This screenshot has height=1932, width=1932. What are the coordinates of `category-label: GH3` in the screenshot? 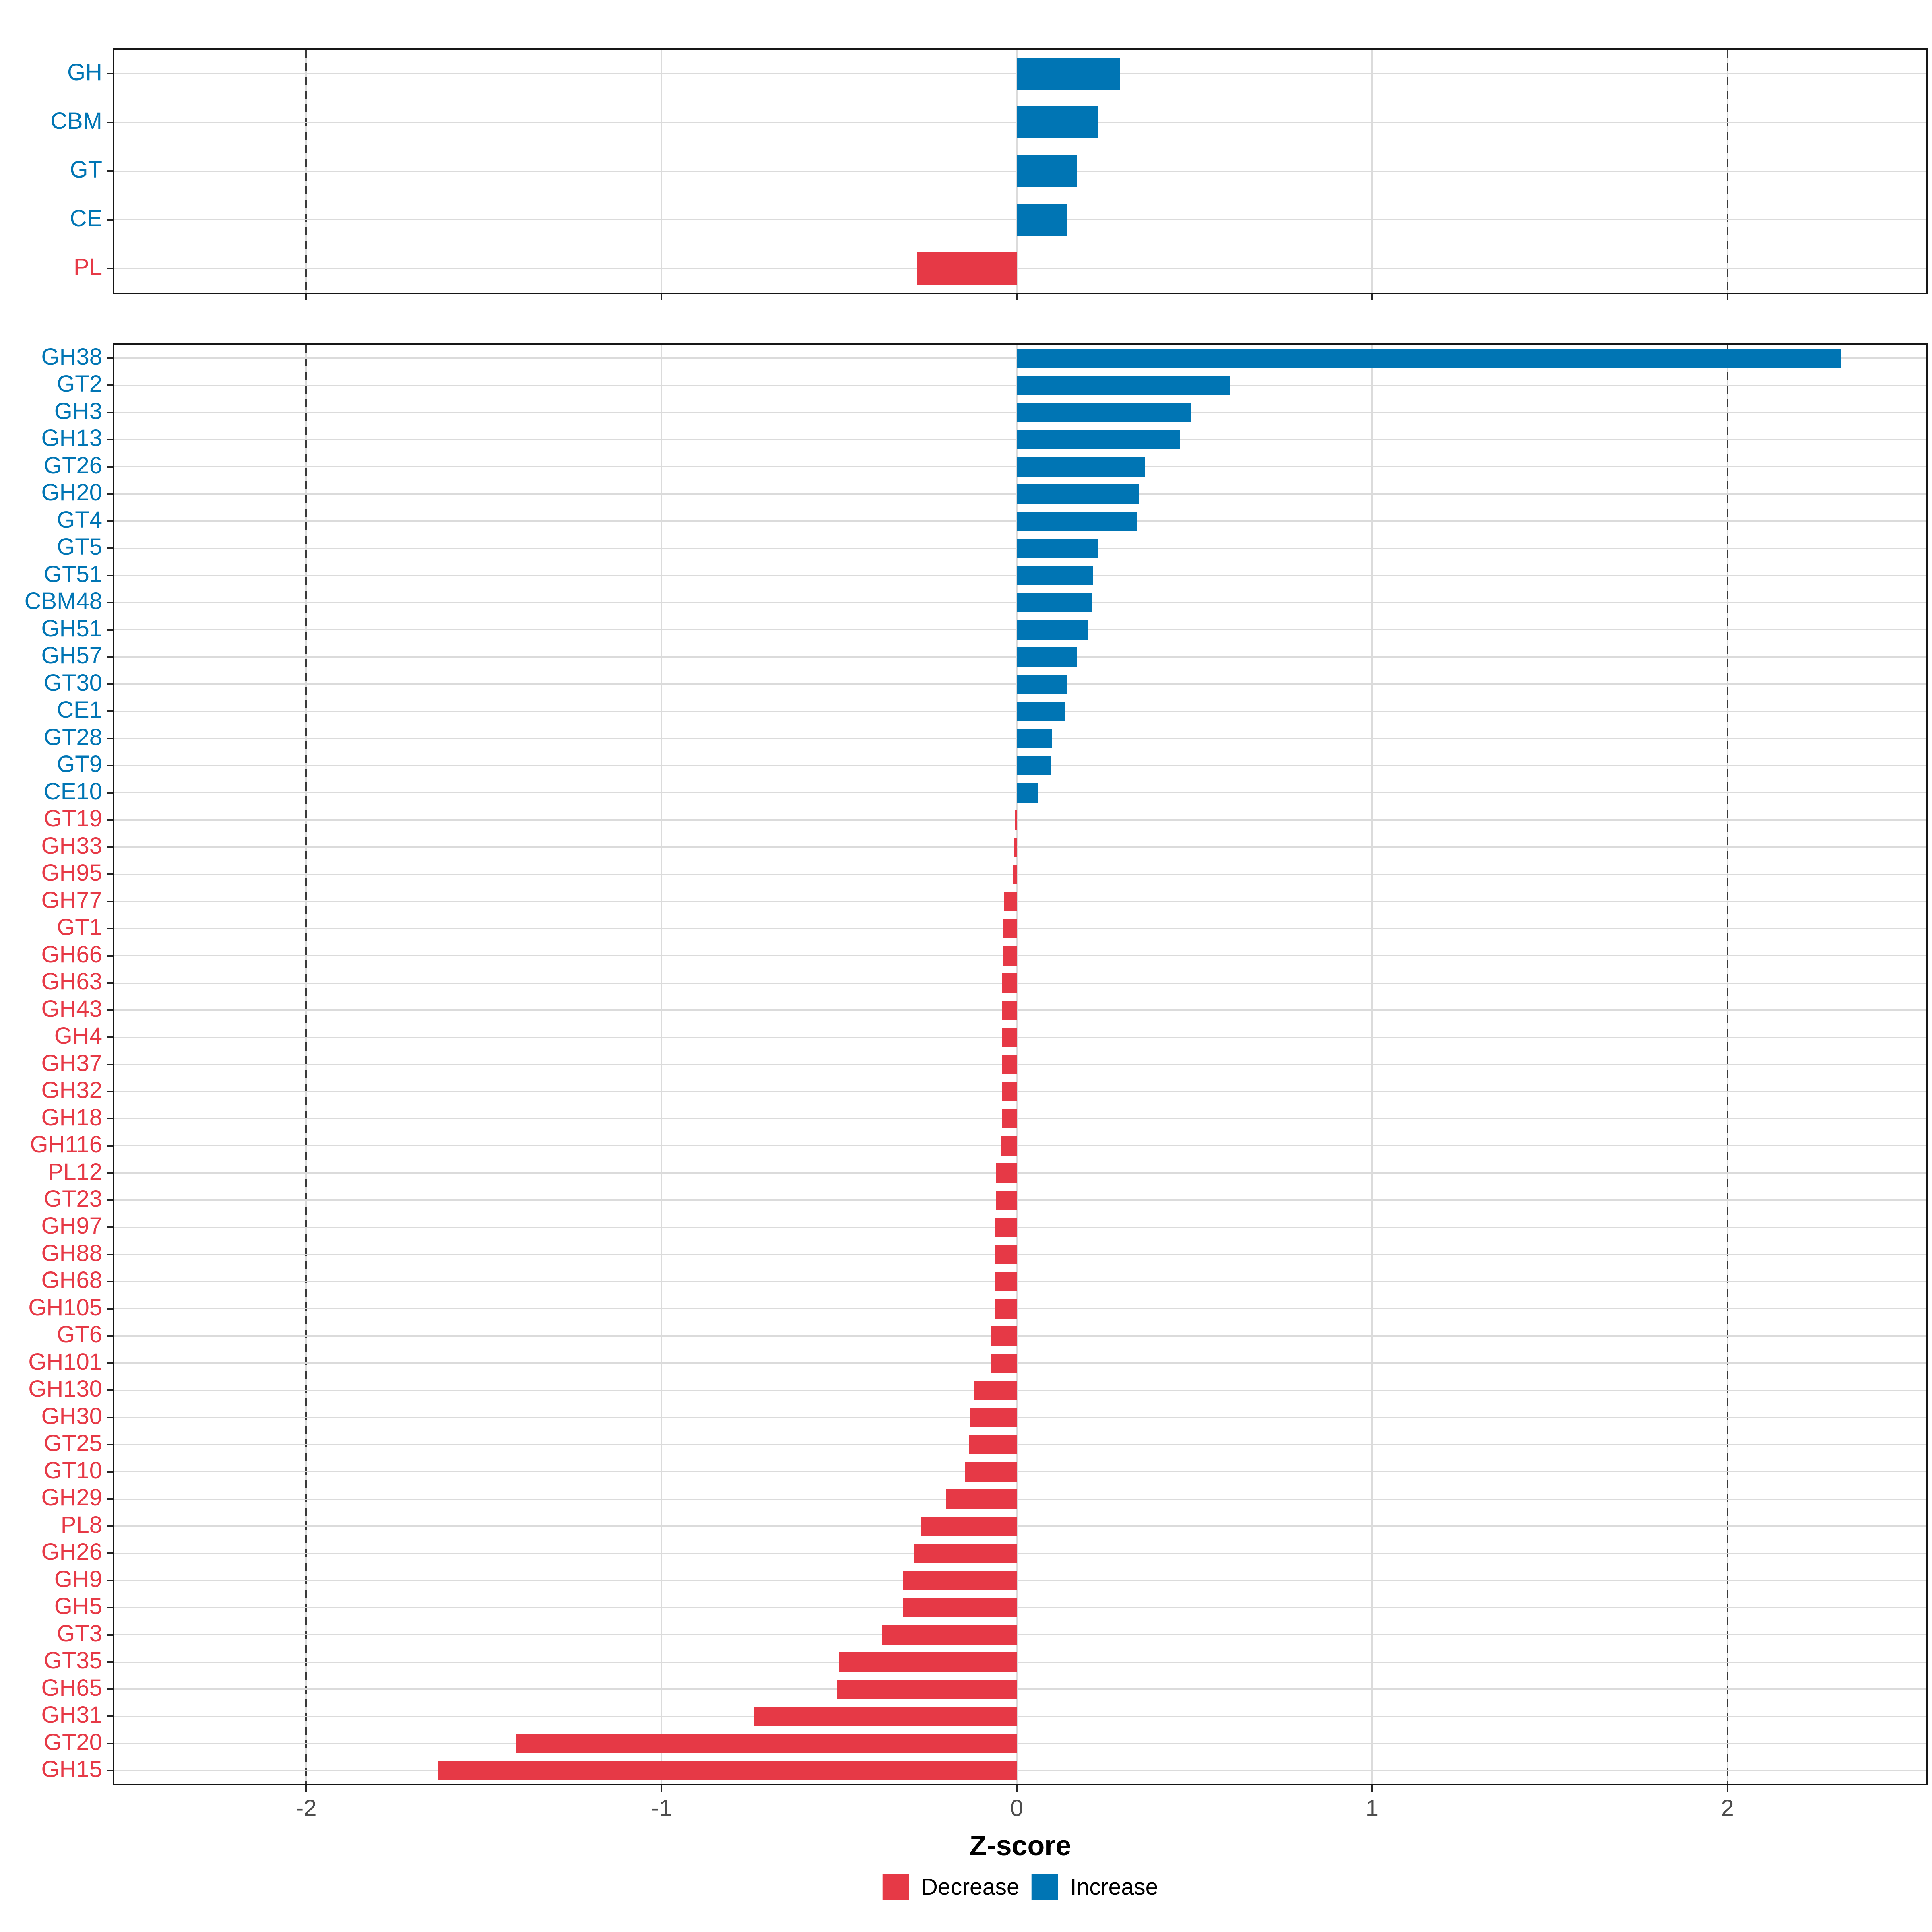 It's located at (78, 411).